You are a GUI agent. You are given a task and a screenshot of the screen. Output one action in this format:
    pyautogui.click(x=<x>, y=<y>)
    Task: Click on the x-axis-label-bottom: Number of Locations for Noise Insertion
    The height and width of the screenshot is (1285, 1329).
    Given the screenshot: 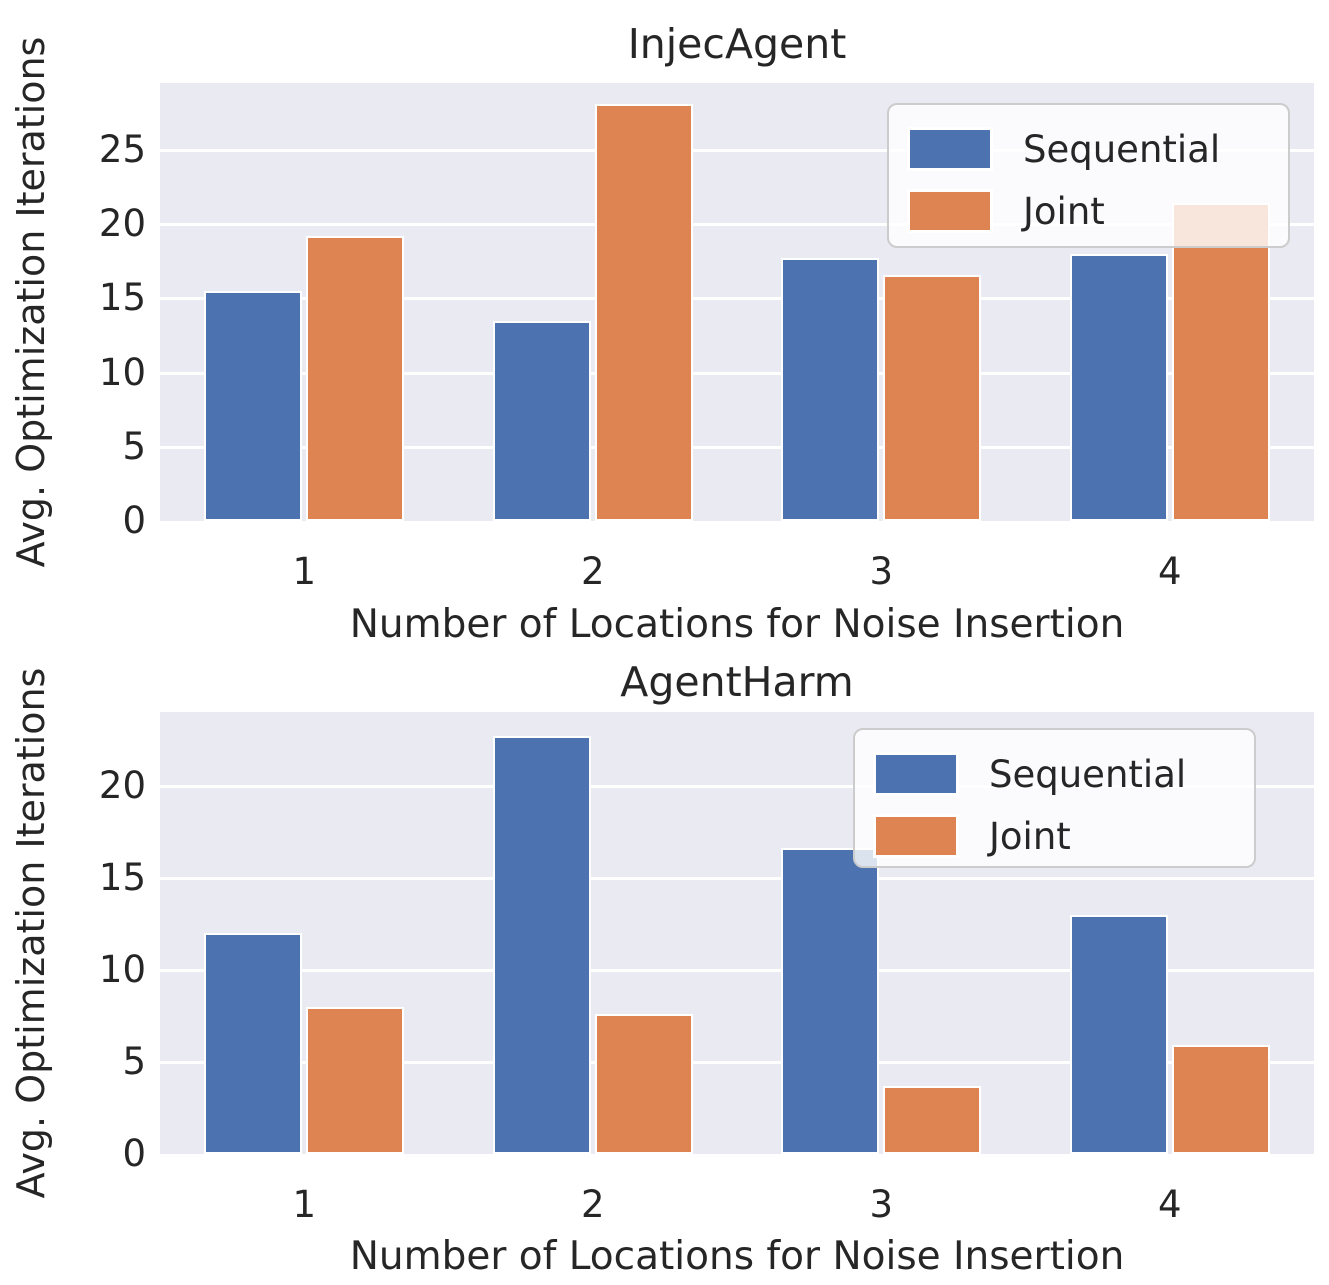 What is the action you would take?
    pyautogui.click(x=737, y=1256)
    